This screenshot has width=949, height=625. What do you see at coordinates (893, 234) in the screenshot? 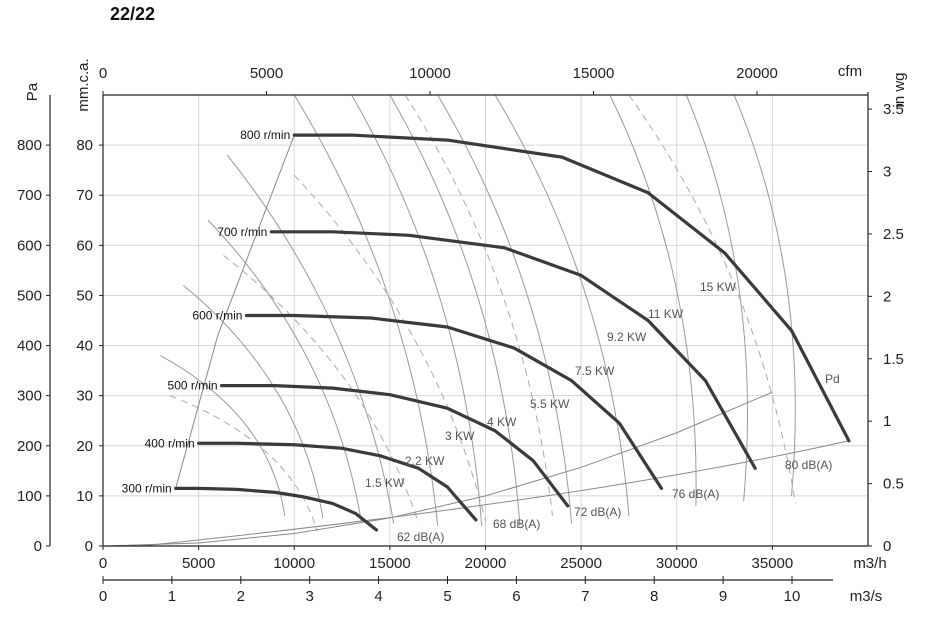
I see `inwg-tick-label: 2.5` at bounding box center [893, 234].